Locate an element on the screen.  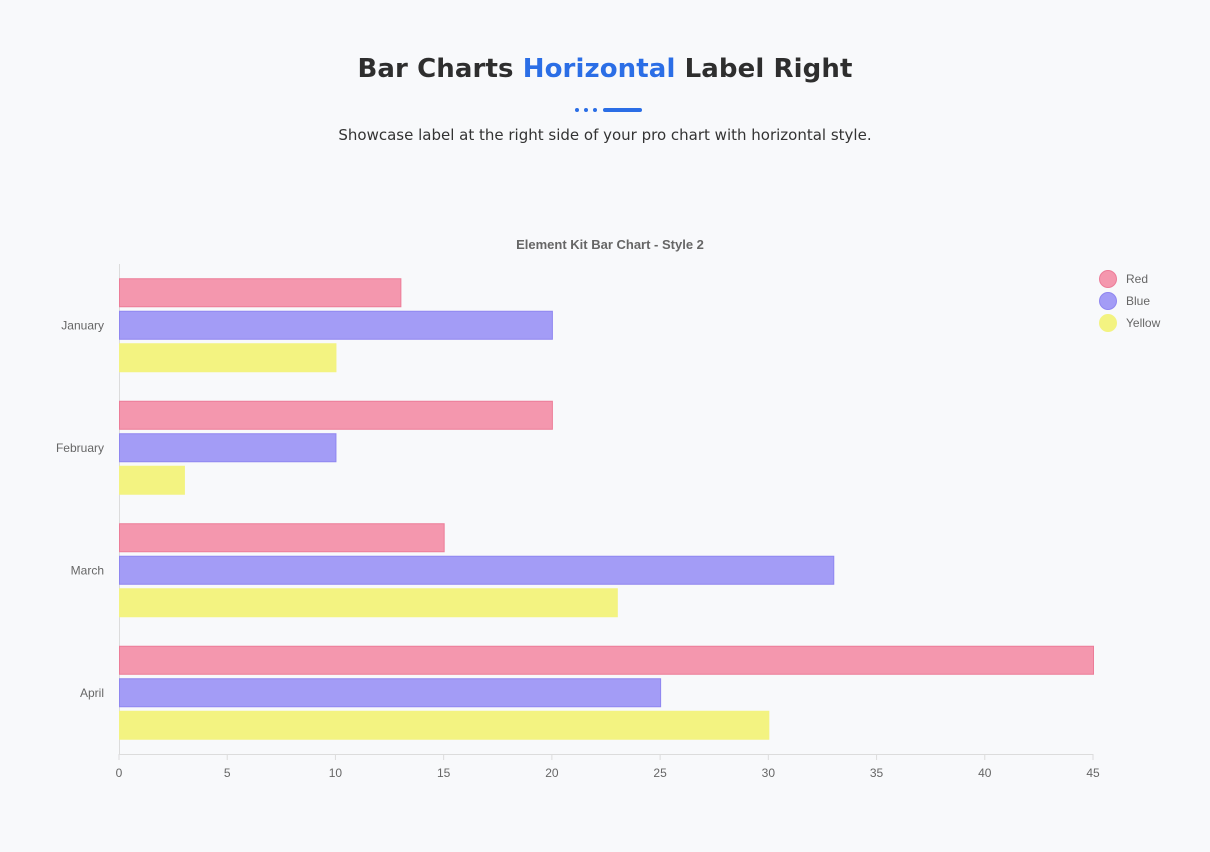
x-tick-label: 40 is located at coordinates (985, 773).